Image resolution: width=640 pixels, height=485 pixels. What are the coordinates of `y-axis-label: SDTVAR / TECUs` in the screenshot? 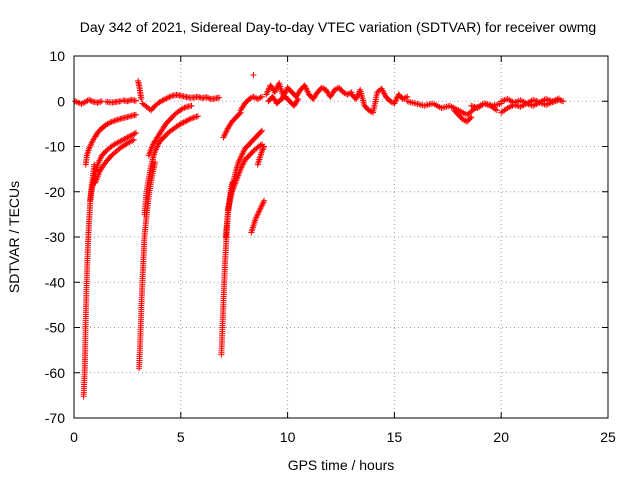 It's located at (14, 237).